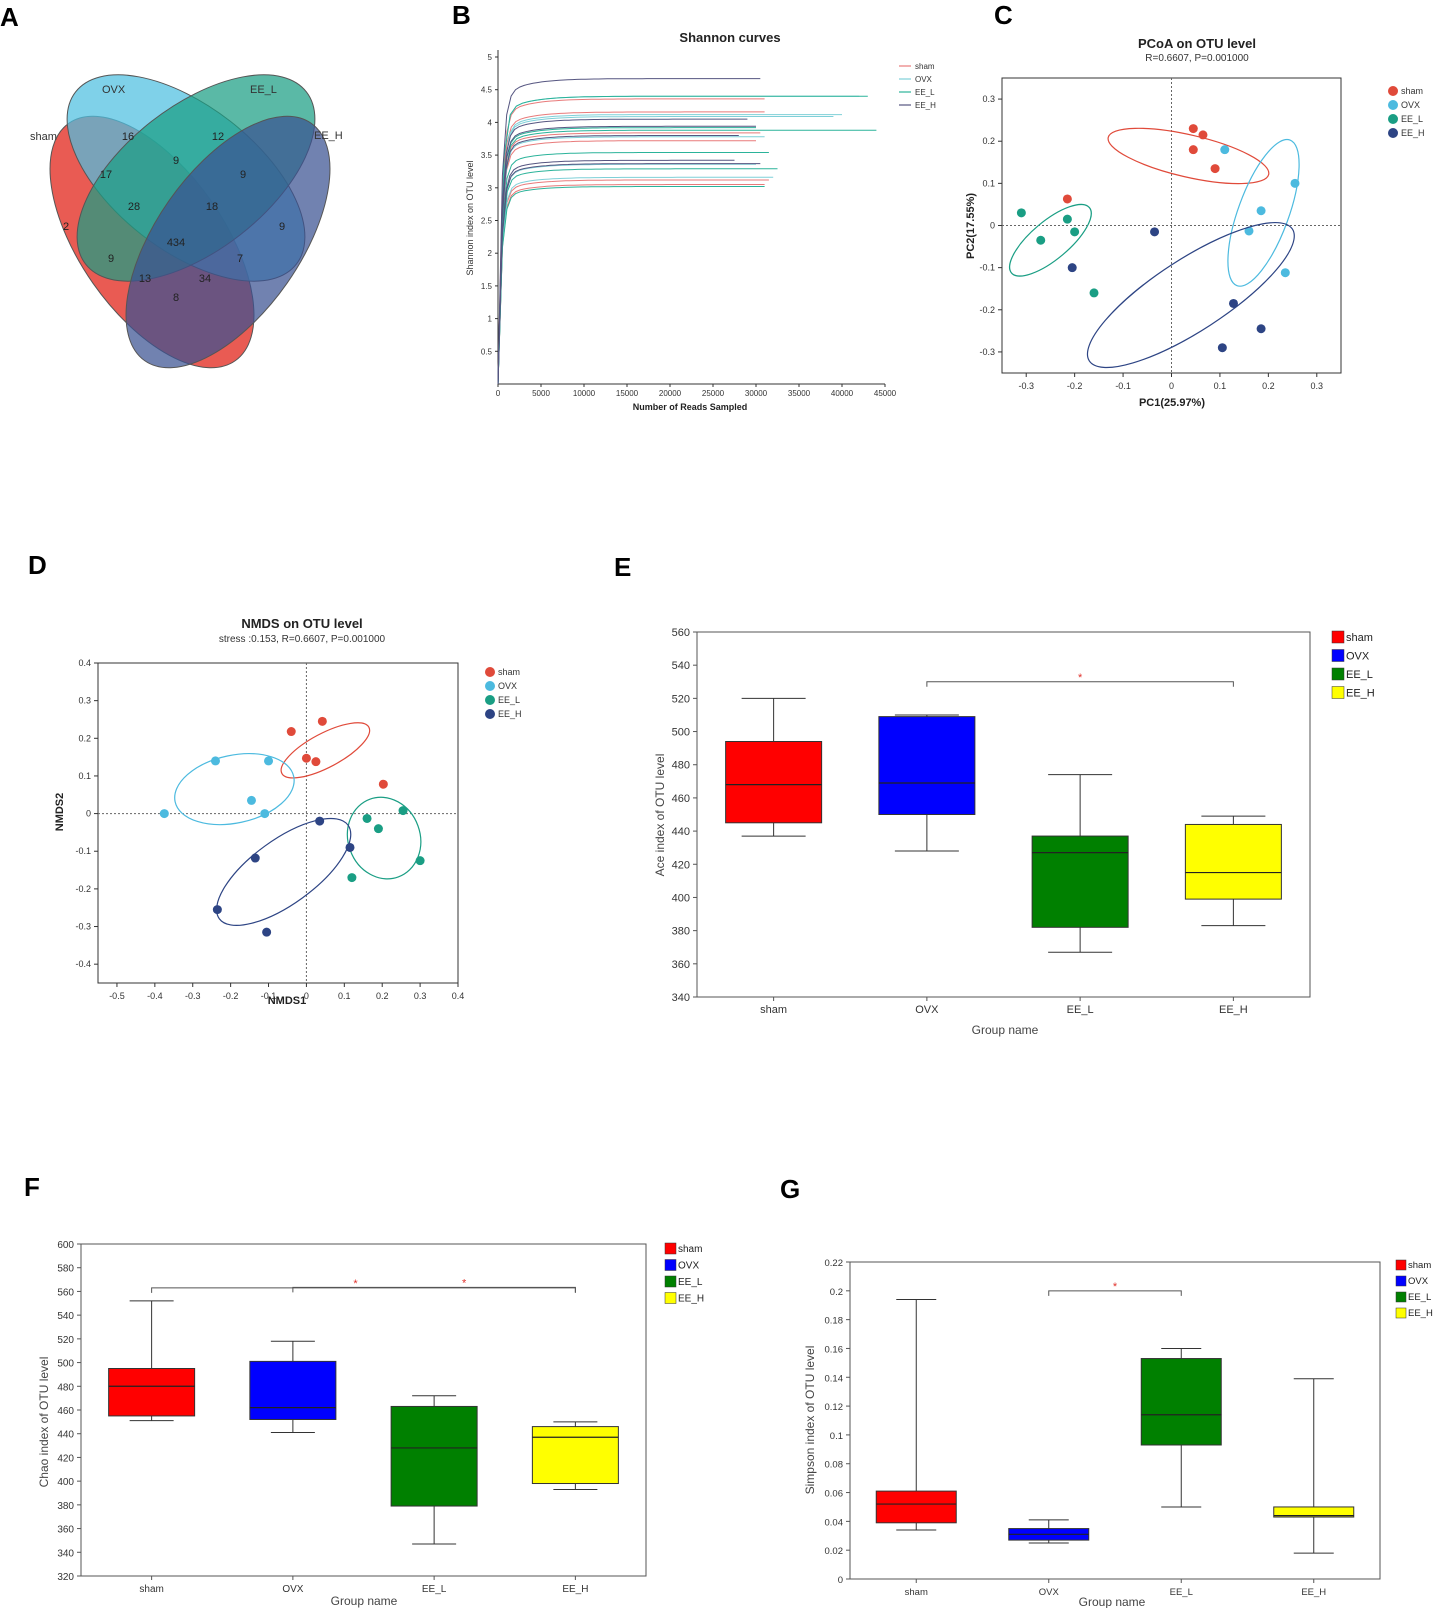 This screenshot has width=1436, height=1608. What do you see at coordinates (217, 910) in the screenshot?
I see `nmds-point-ee_h` at bounding box center [217, 910].